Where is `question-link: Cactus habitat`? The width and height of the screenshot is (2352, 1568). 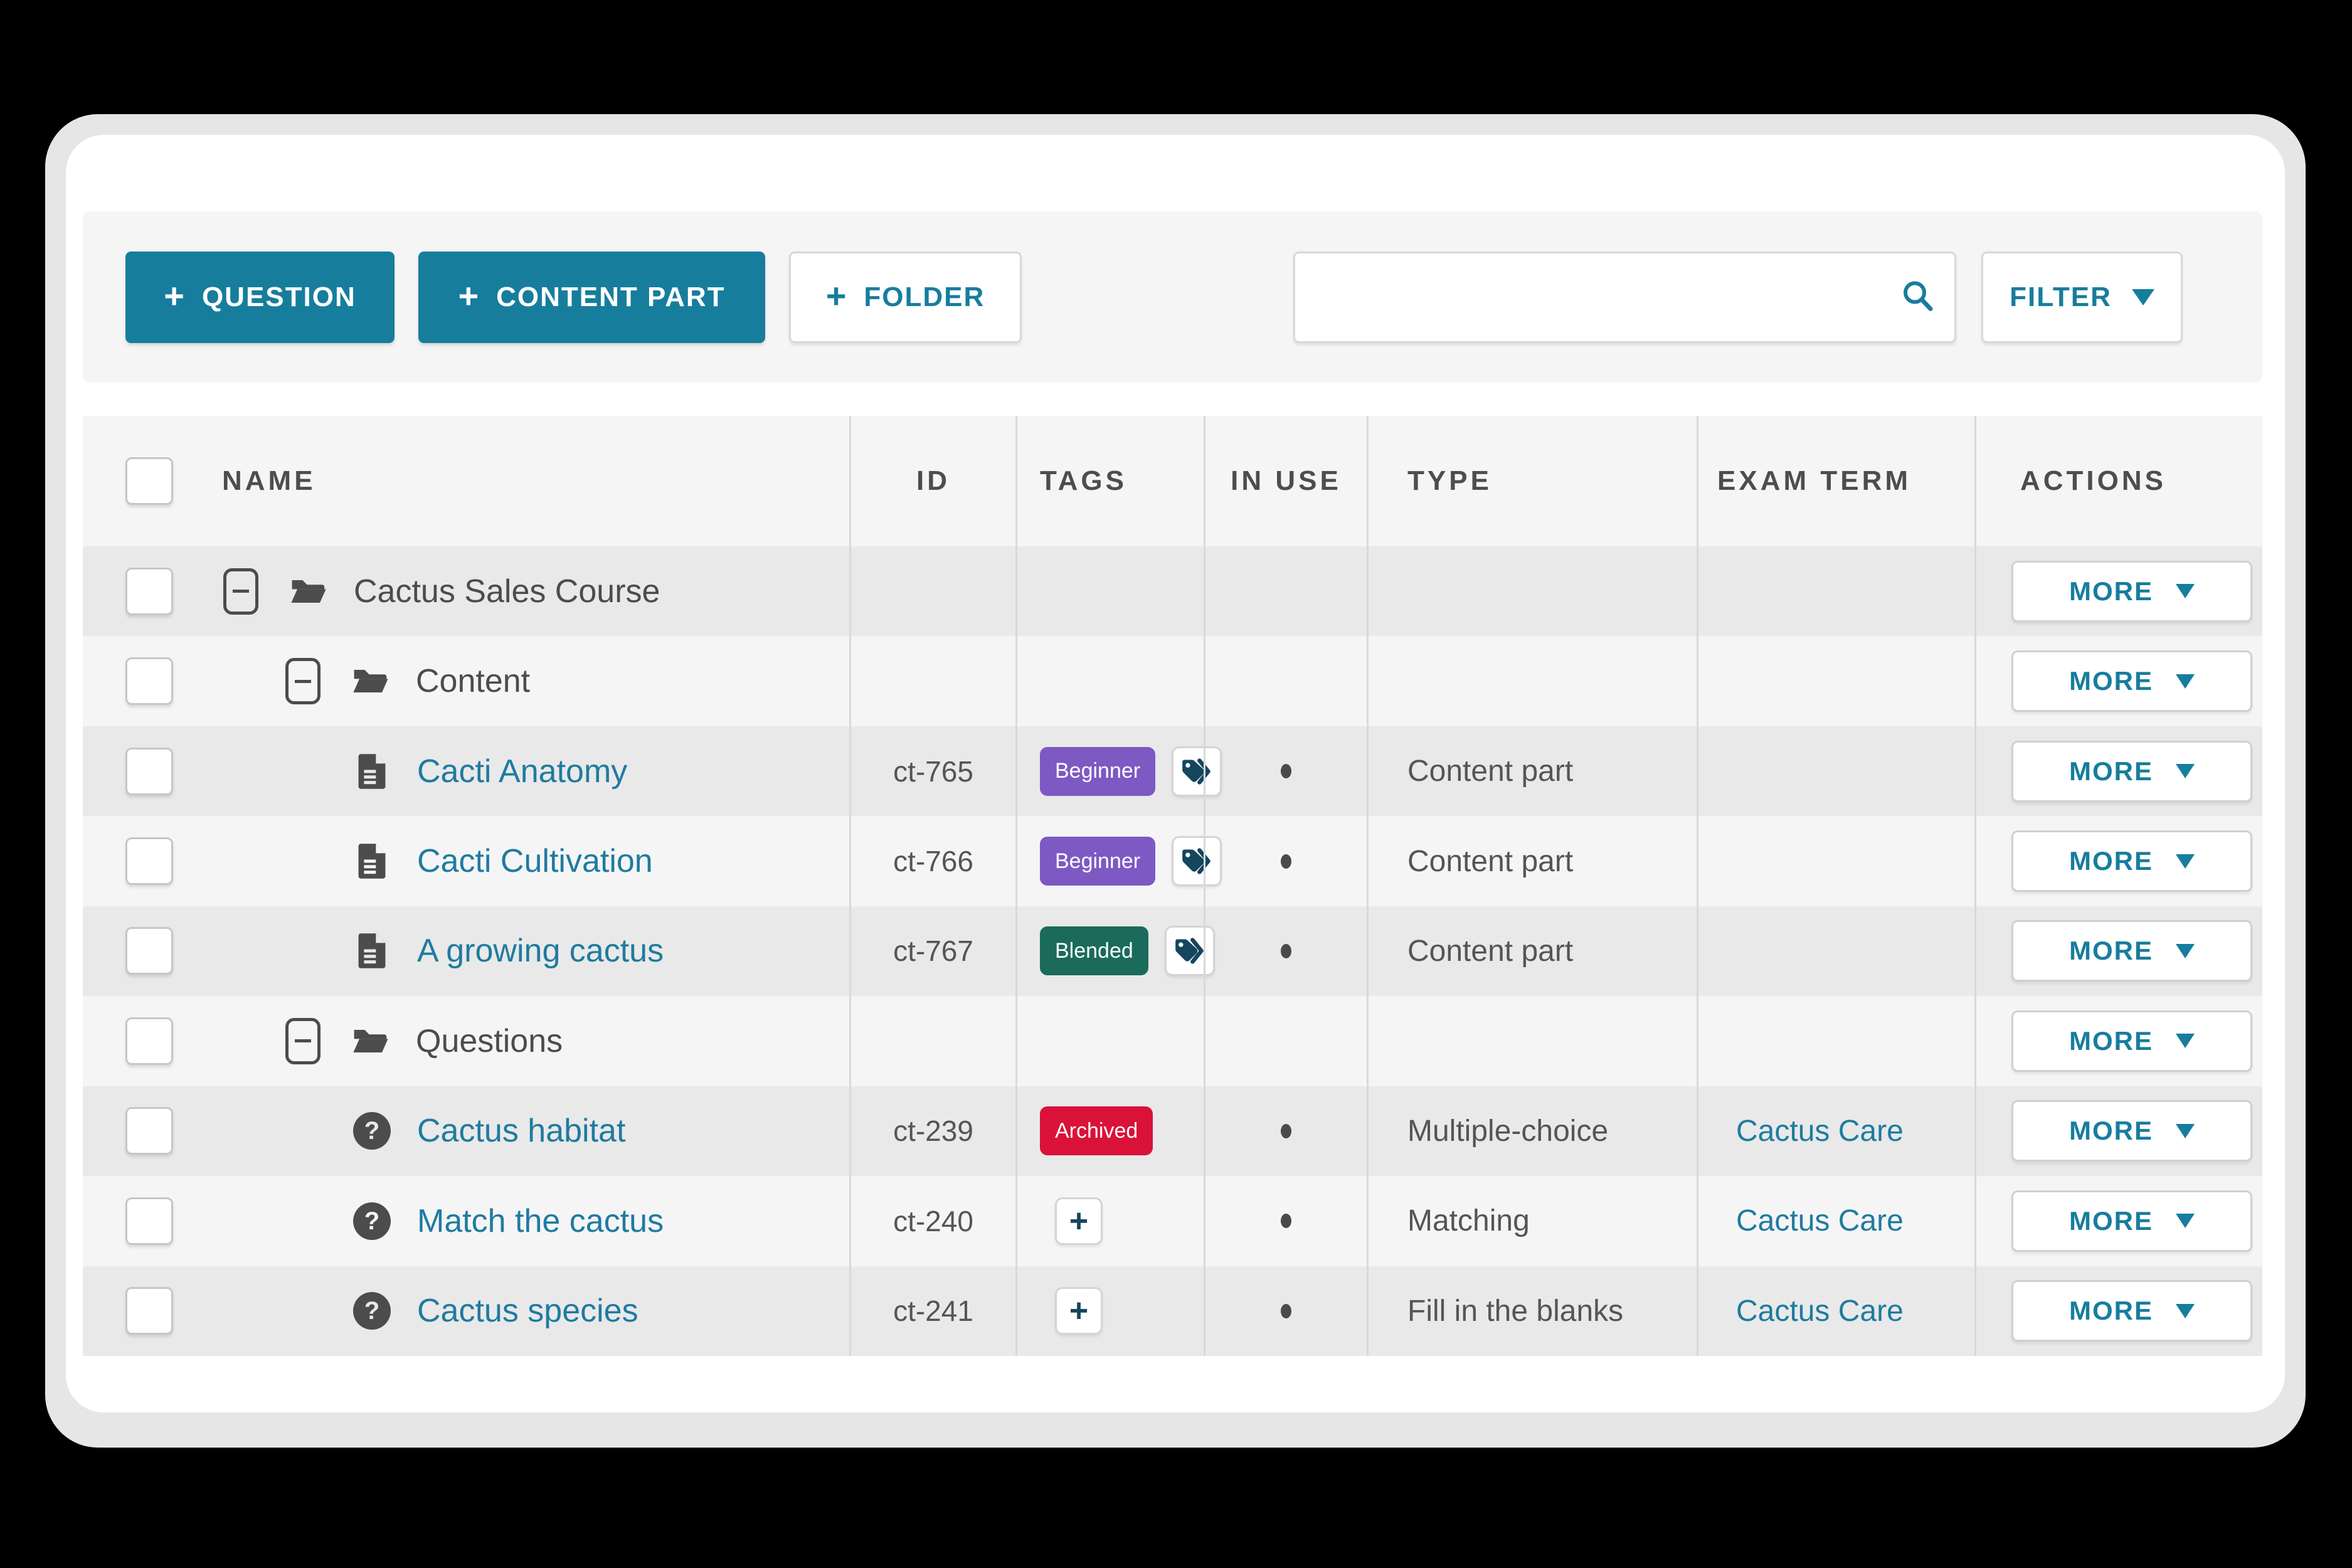 question-link: Cactus habitat is located at coordinates (521, 1131).